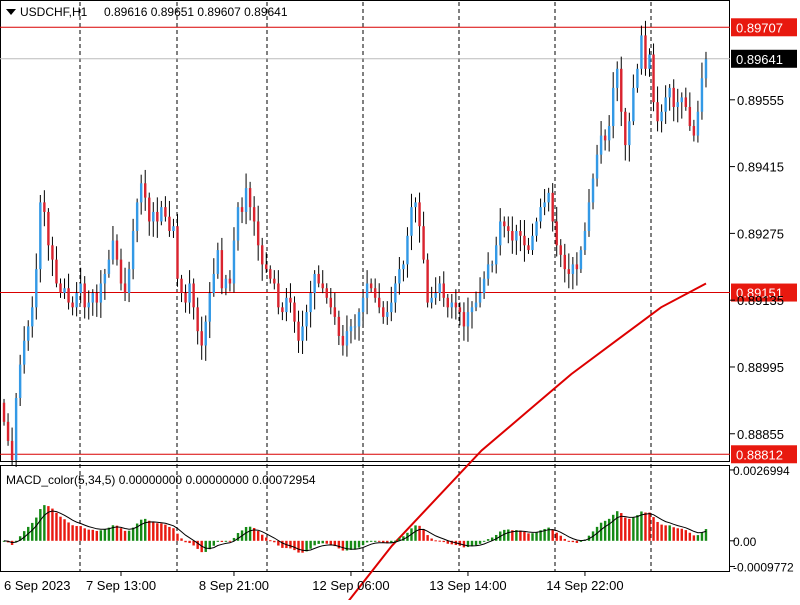 Image resolution: width=800 pixels, height=605 pixels. Describe the element at coordinates (760, 300) in the screenshot. I see `price-tick-label: 0.89135` at that location.